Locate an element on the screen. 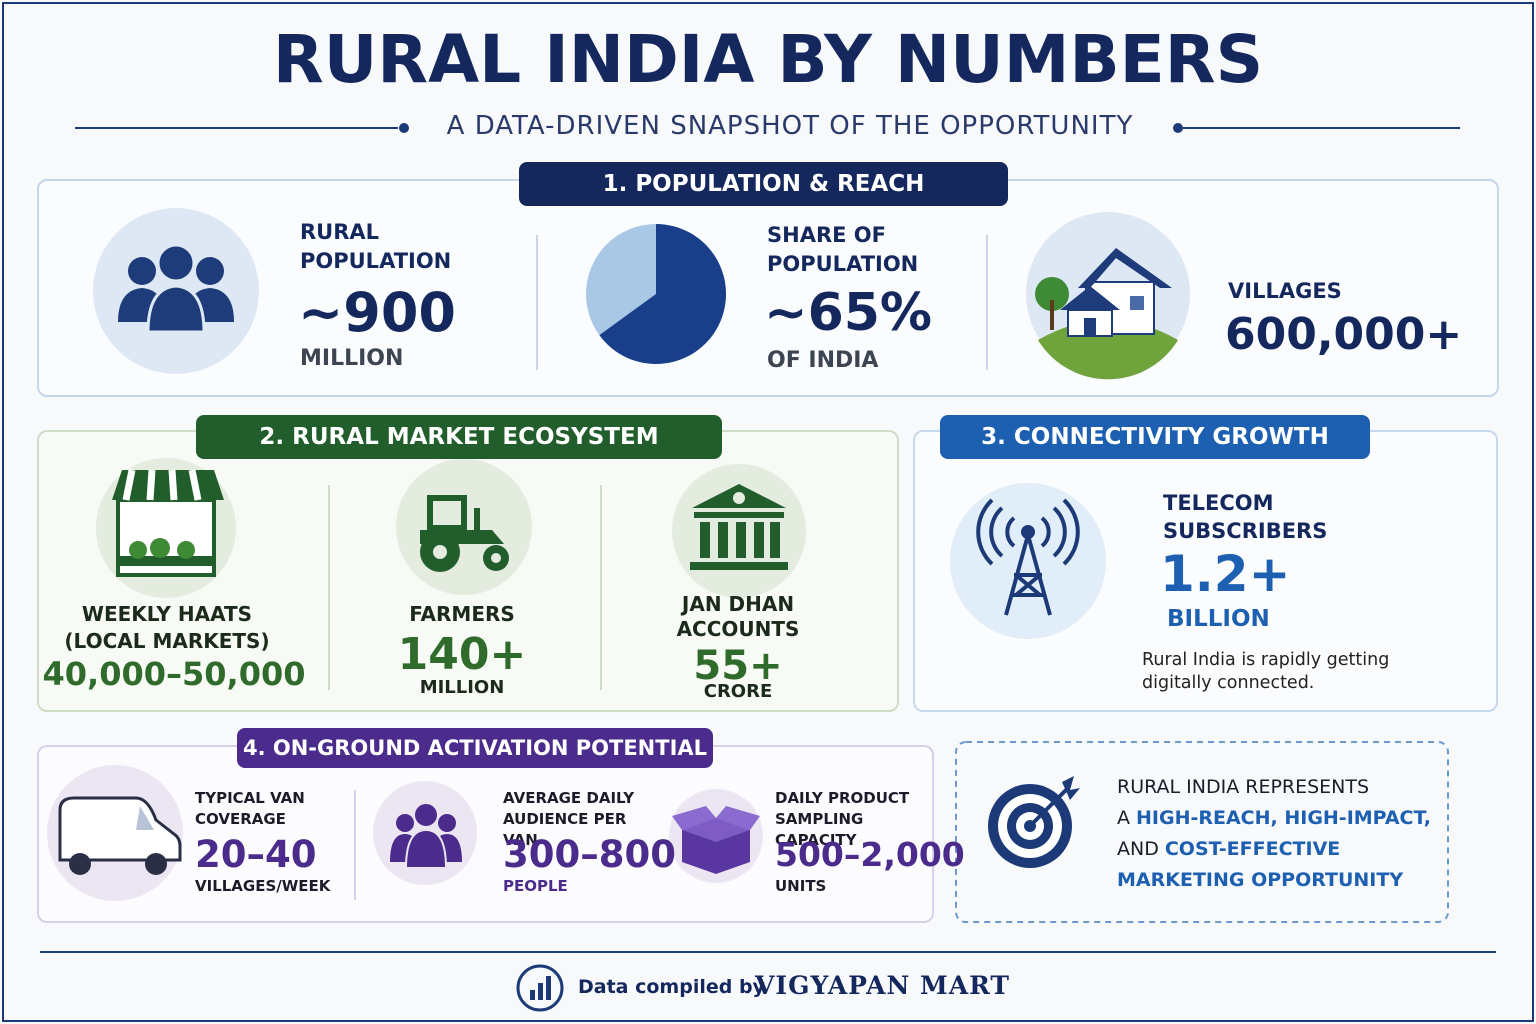 This screenshot has width=1536, height=1024. stat-label: VILLAGES is located at coordinates (1285, 291).